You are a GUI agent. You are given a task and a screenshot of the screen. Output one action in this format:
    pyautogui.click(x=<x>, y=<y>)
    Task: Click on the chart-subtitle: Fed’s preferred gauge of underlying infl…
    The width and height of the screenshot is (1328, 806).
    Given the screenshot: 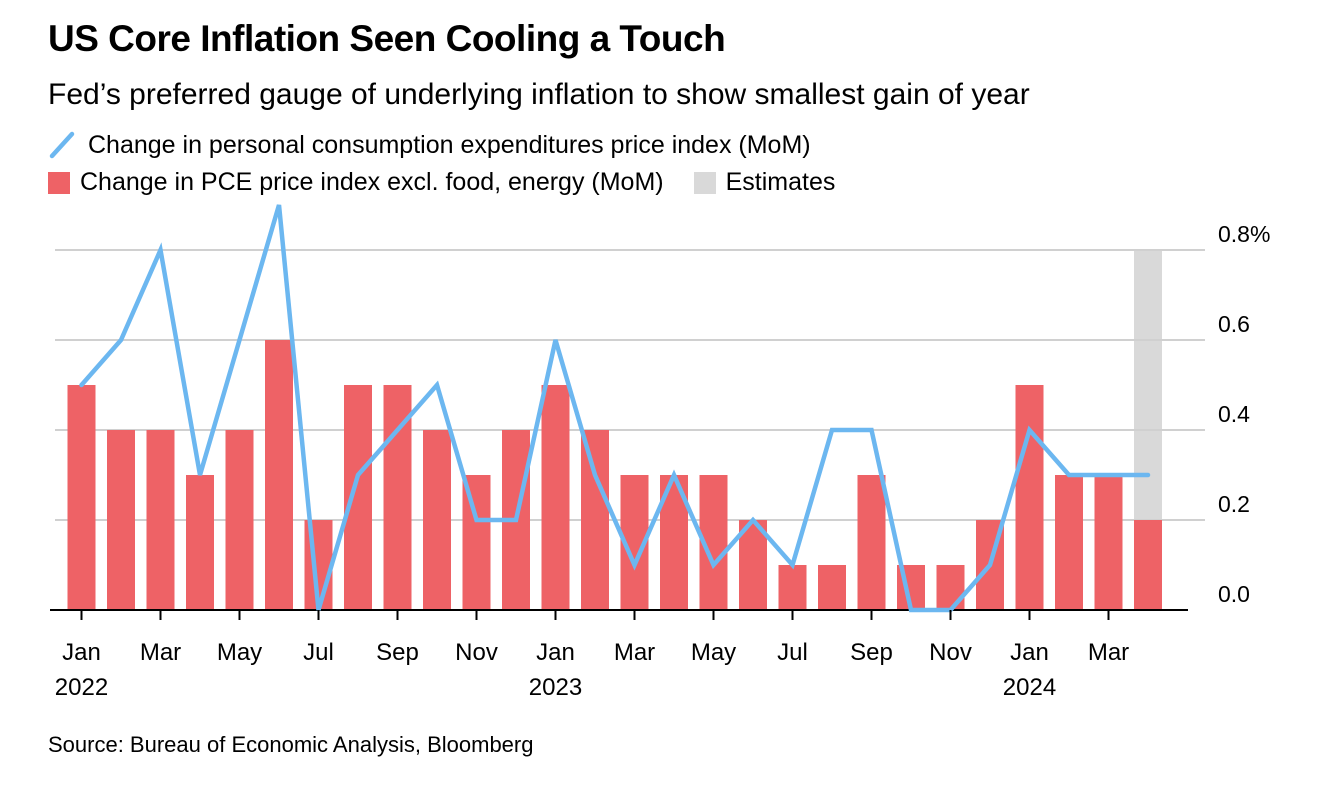 What is the action you would take?
    pyautogui.click(x=539, y=94)
    